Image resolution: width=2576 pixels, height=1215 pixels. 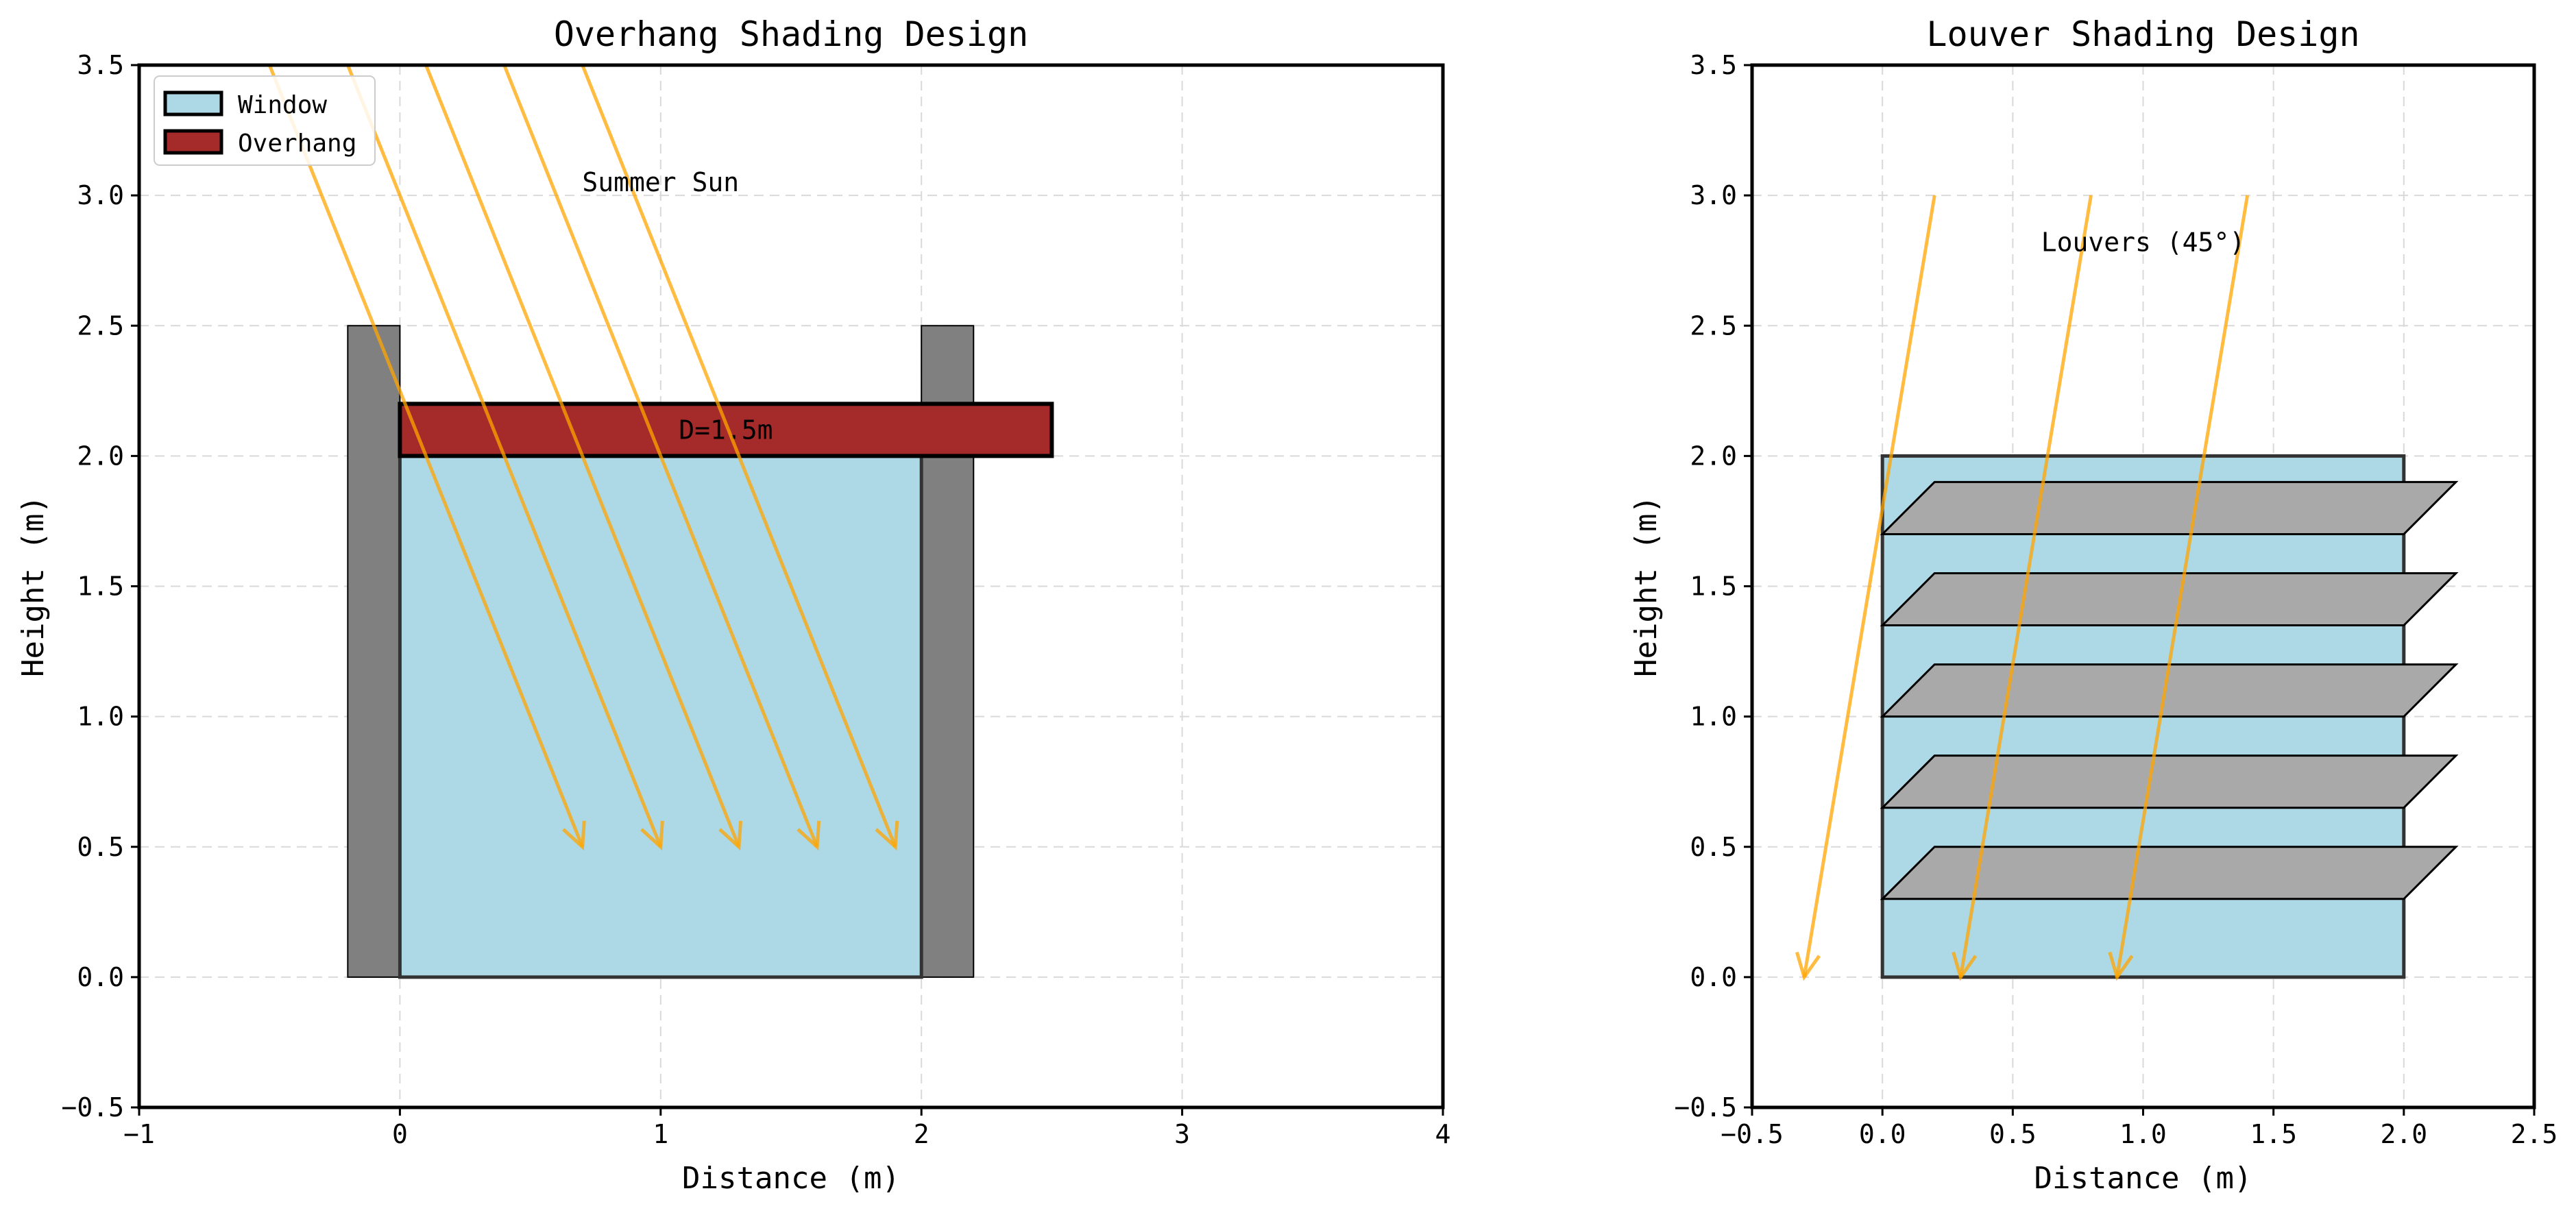 What do you see at coordinates (726, 430) in the screenshot?
I see `chart-0-overhang` at bounding box center [726, 430].